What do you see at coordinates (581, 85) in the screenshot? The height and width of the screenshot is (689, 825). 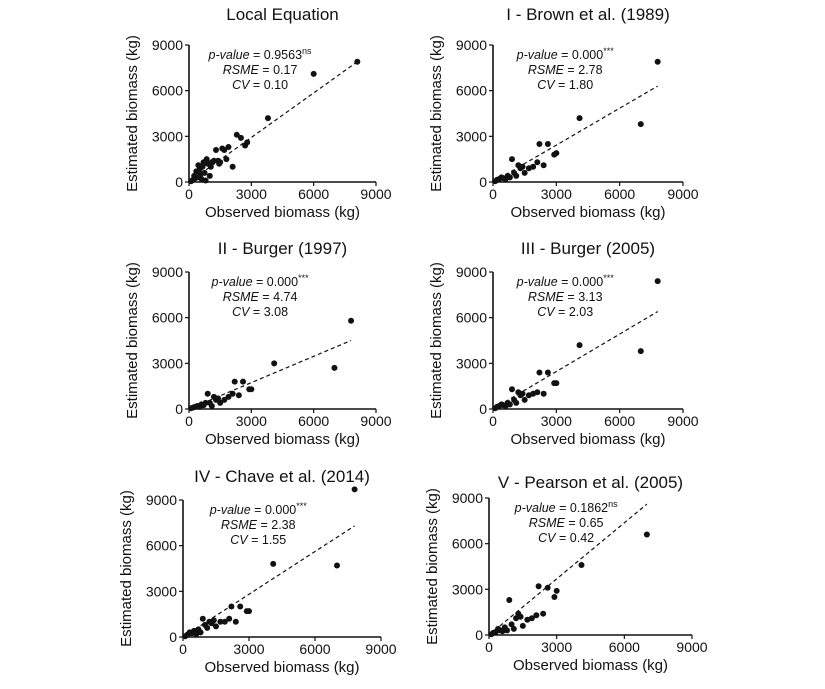 I see `stat-fragment: 1.80` at bounding box center [581, 85].